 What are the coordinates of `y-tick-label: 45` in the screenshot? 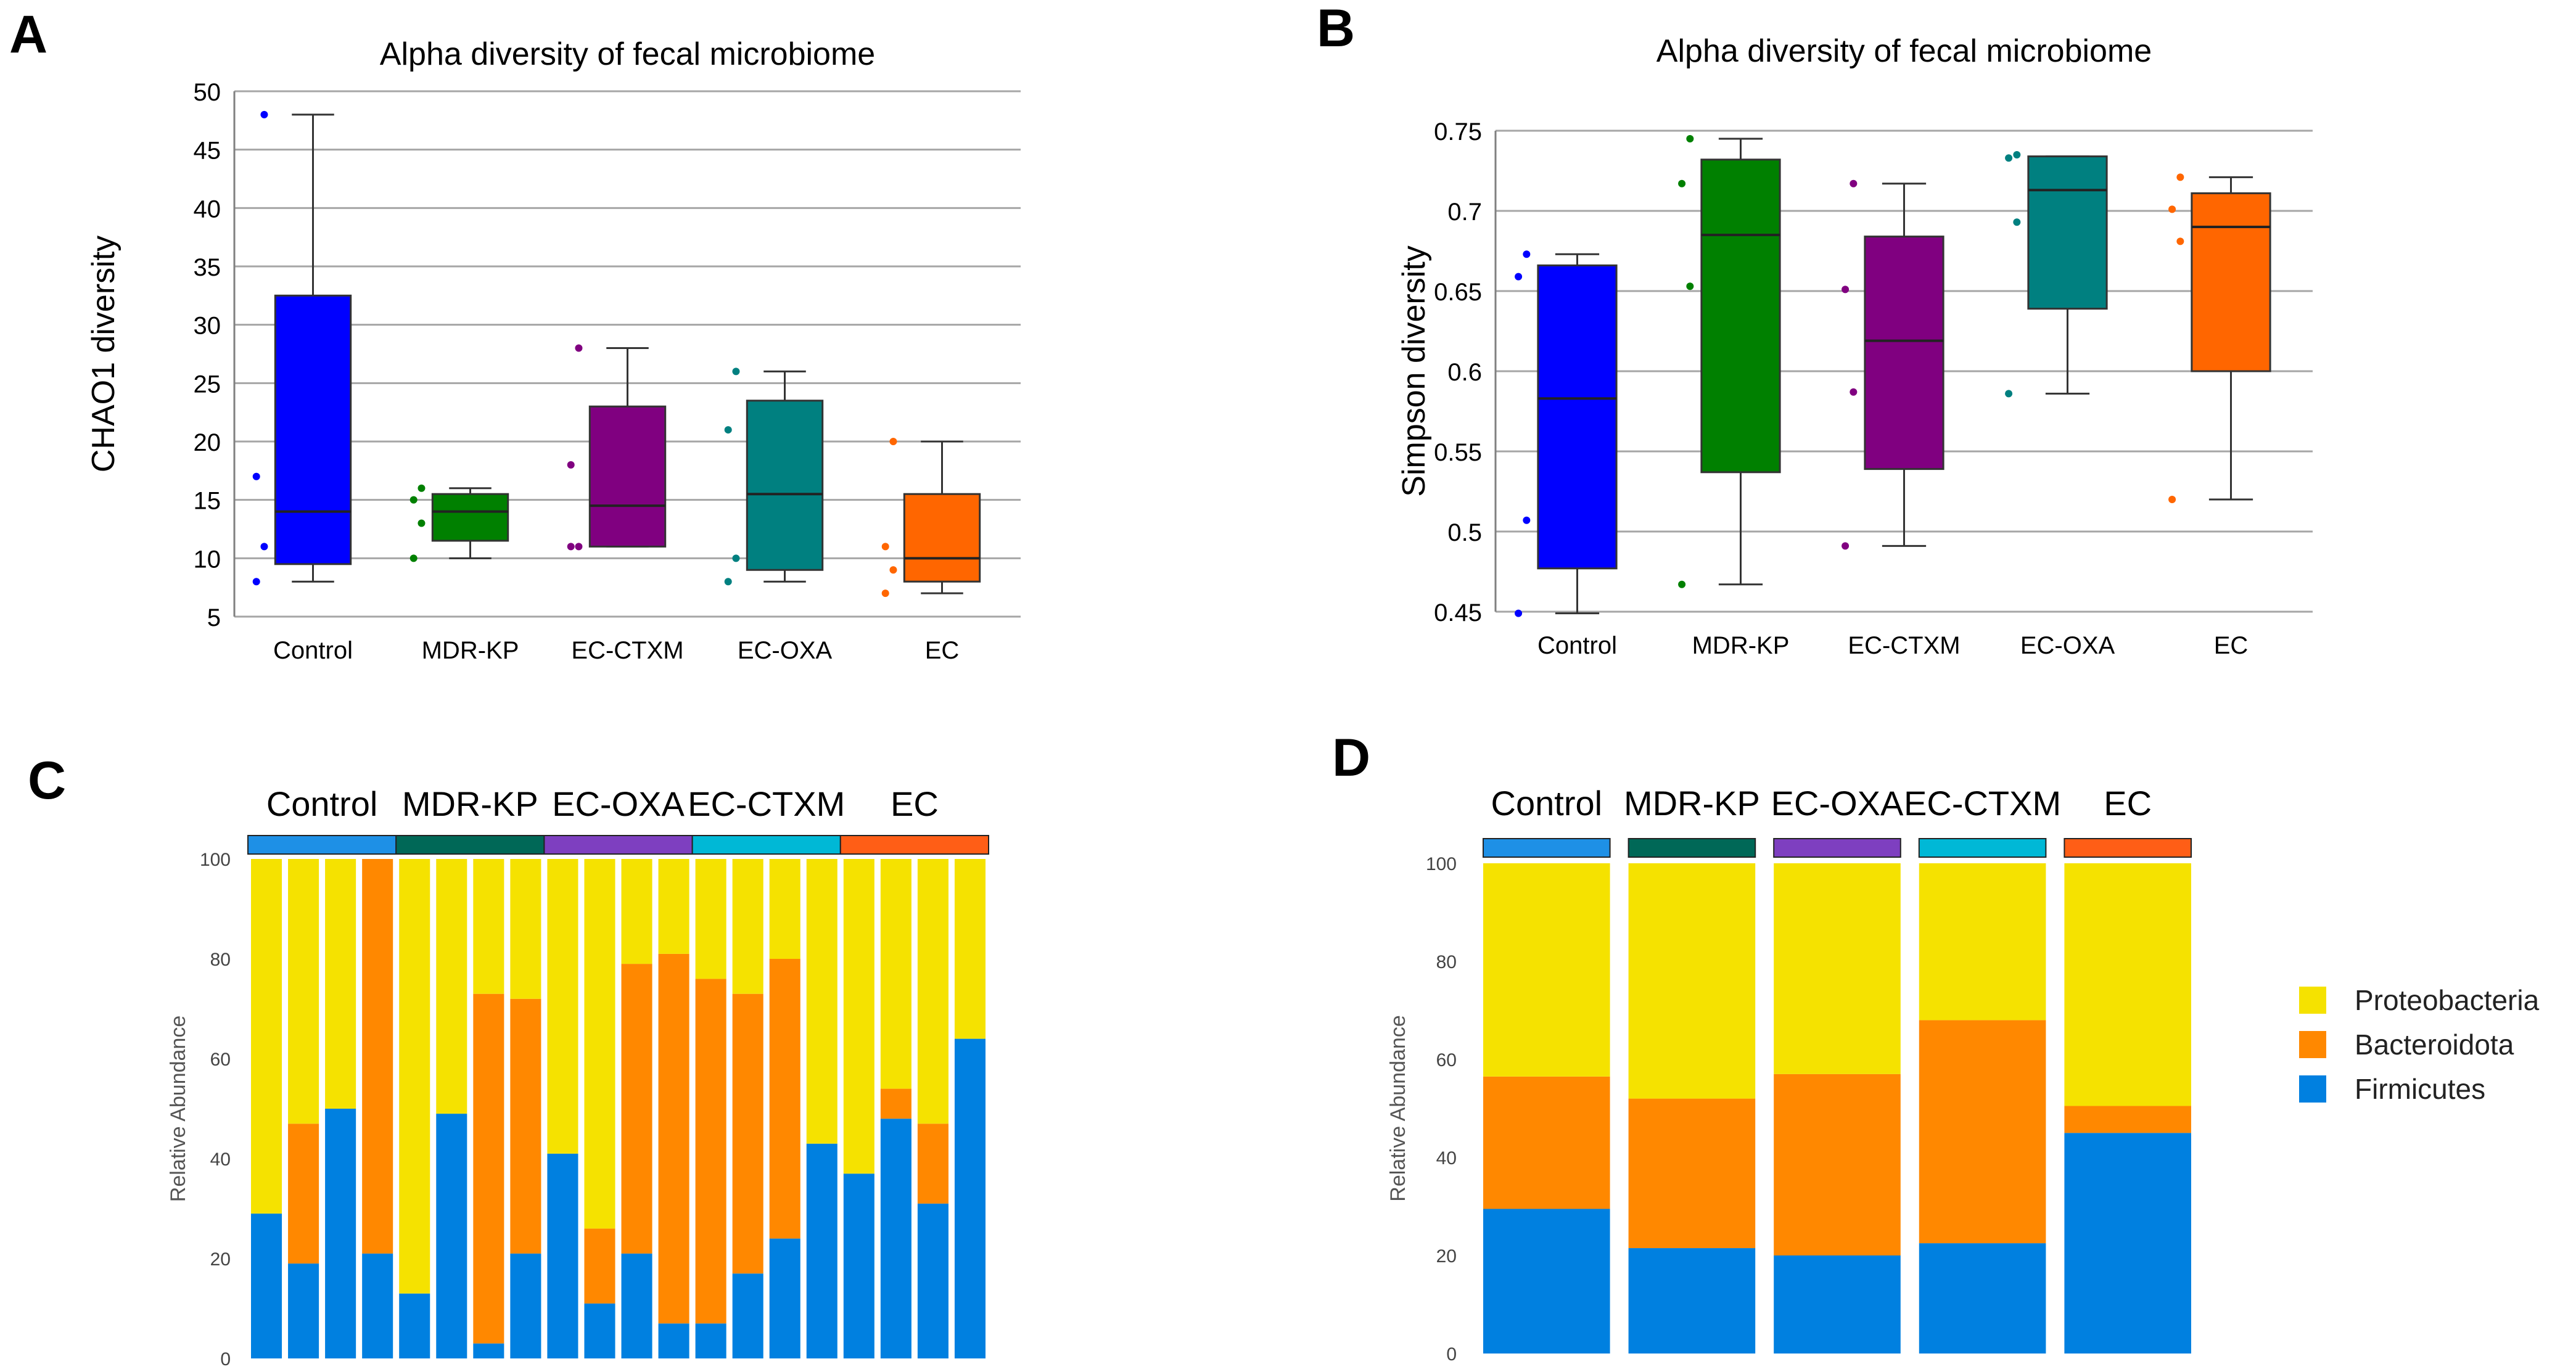 It's located at (207, 151).